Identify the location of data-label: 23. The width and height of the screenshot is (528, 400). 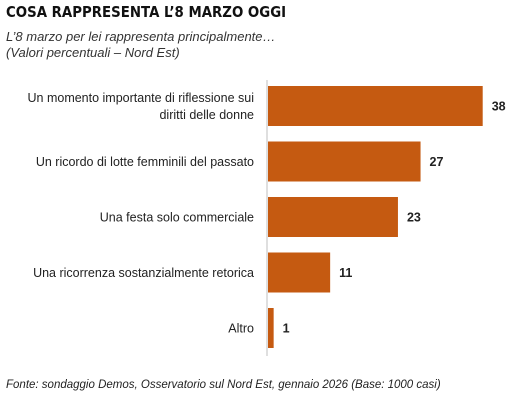
(414, 218).